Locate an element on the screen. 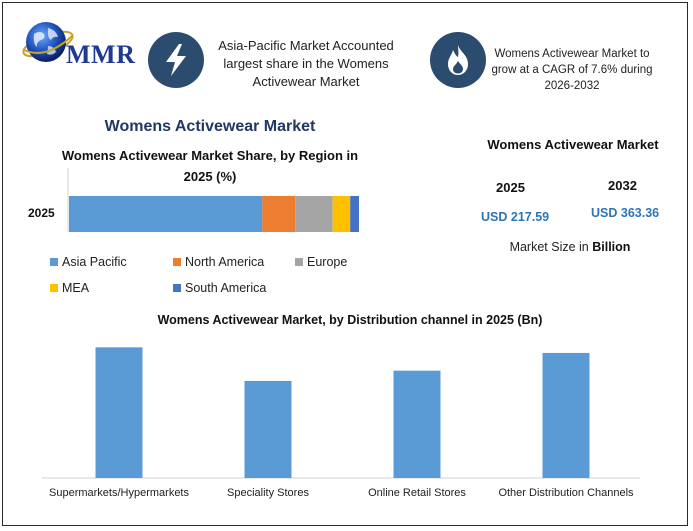 This screenshot has width=693, height=531. market-size-note: Market Size in Billion is located at coordinates (570, 247).